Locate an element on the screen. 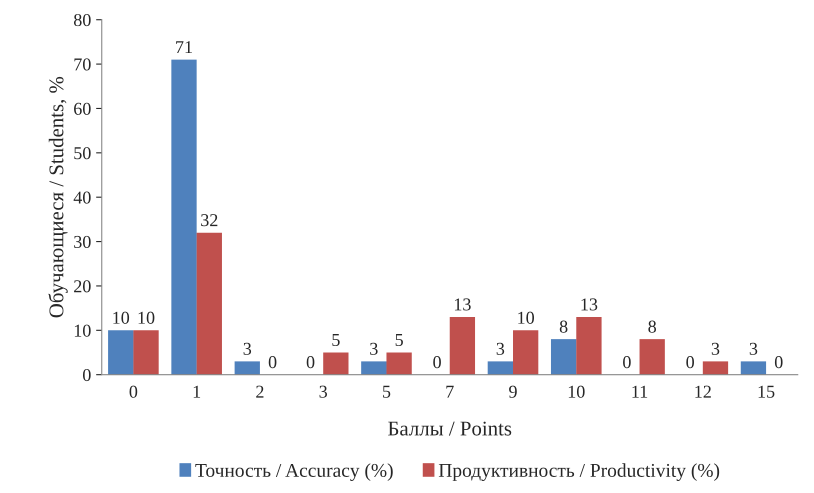 Image resolution: width=814 pixels, height=493 pixels. x-tick-label: 12 is located at coordinates (703, 392).